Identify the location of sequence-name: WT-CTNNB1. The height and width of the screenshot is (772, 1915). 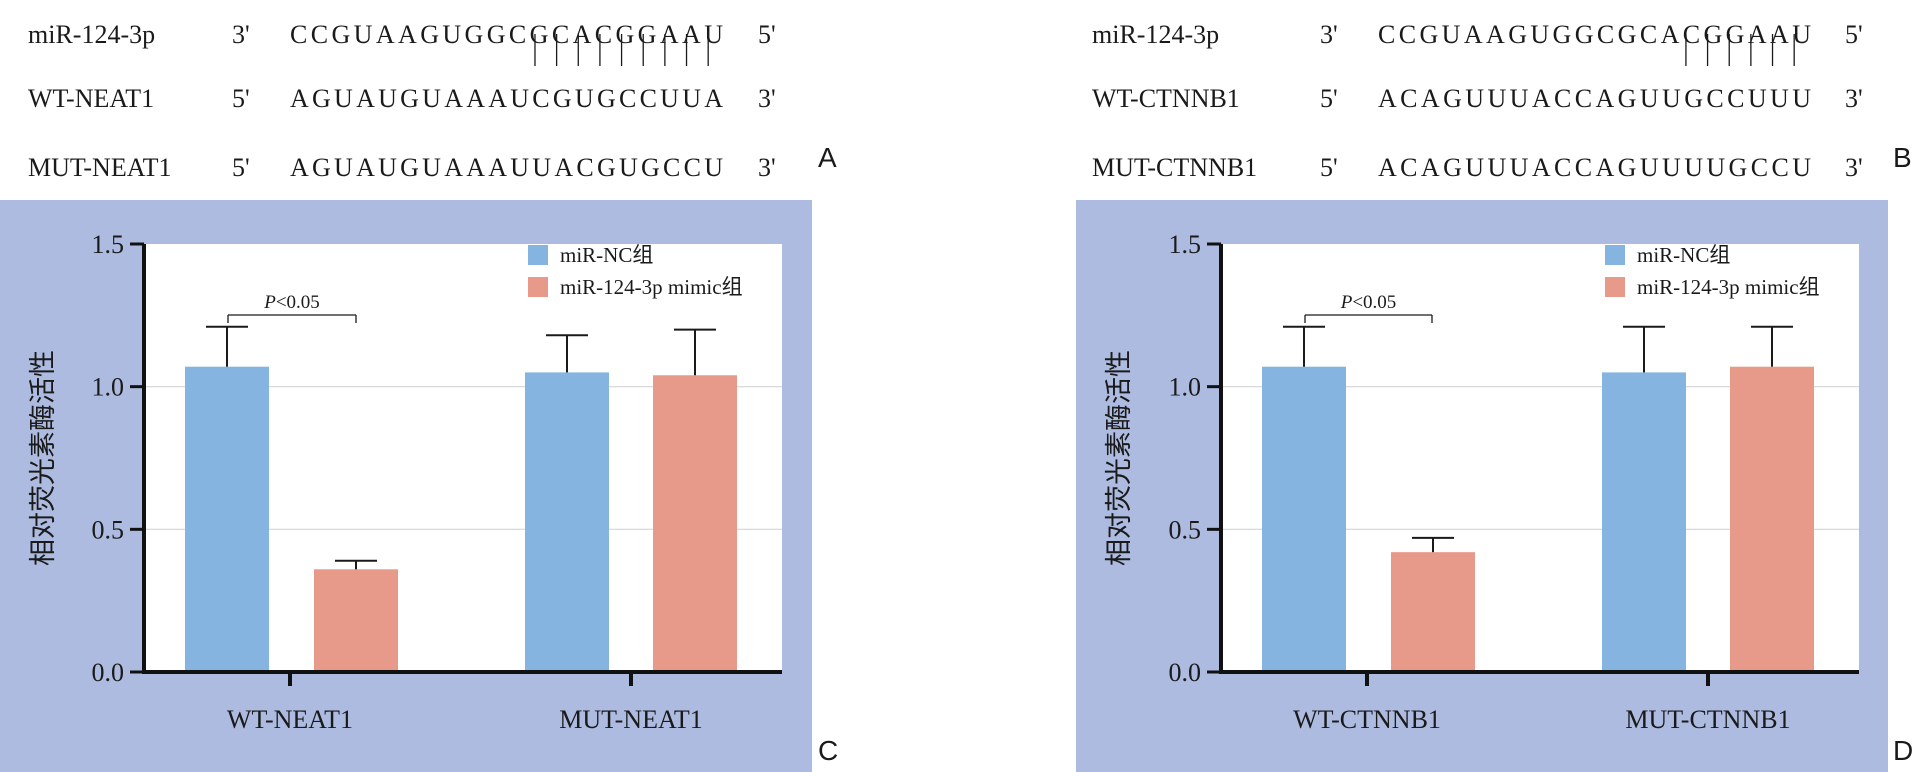
(1166, 98).